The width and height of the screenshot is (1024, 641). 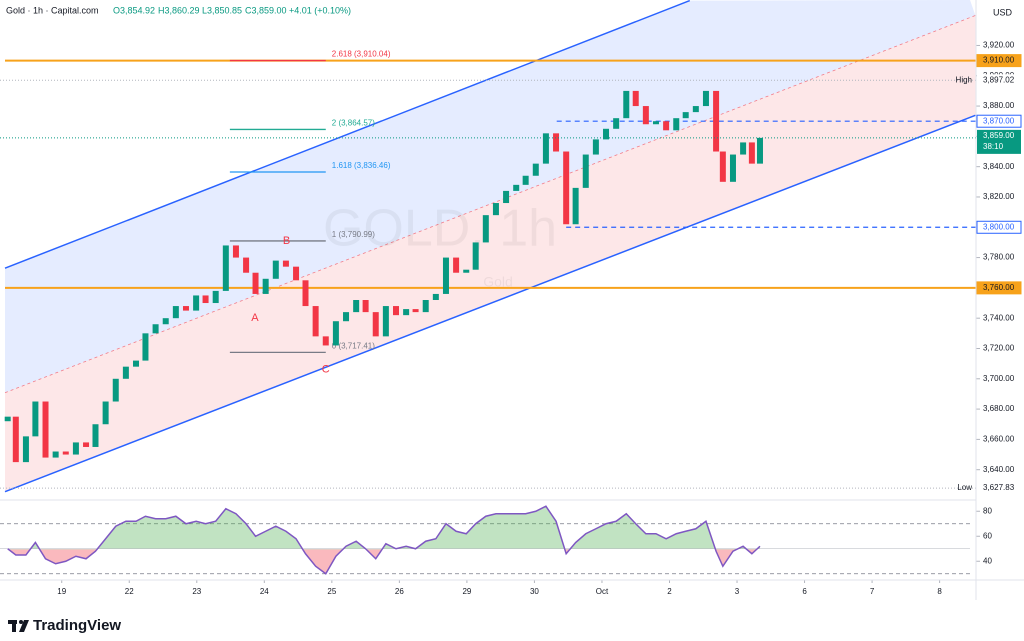 I want to click on osc-tick-label: 80, so click(x=987, y=510).